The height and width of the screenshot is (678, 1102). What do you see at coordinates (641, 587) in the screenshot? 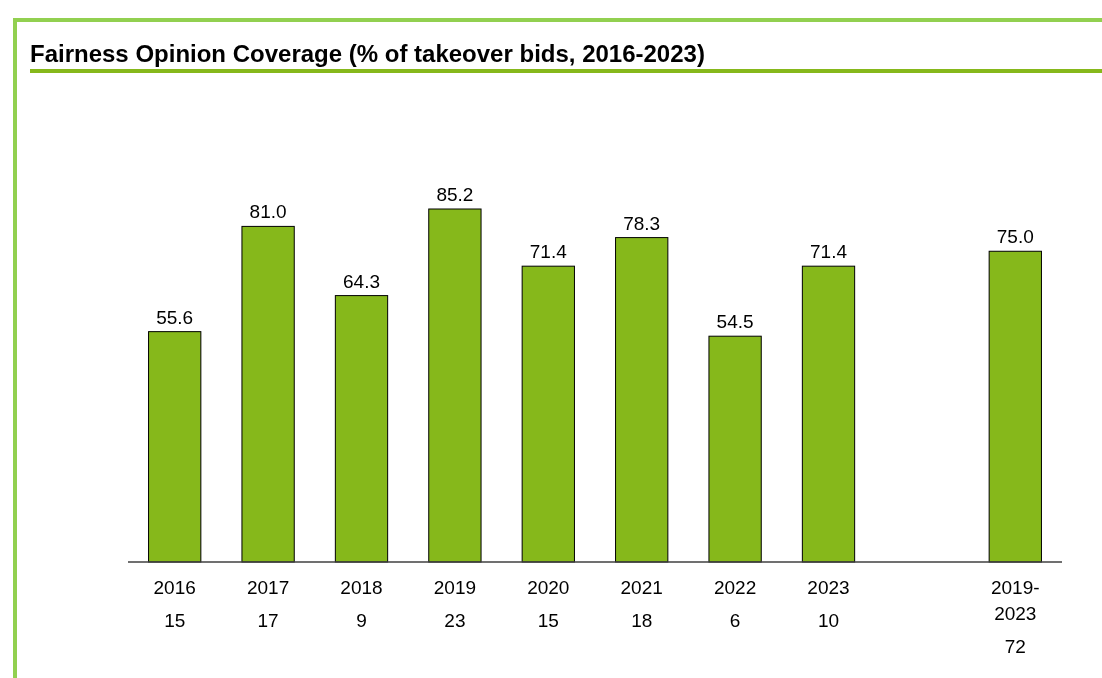
I see `x-tick-label: 2021` at bounding box center [641, 587].